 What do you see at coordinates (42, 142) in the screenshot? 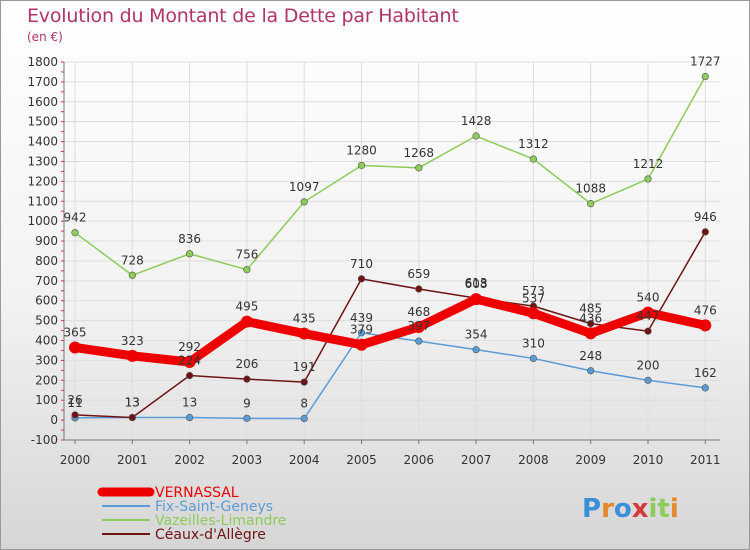
I see `y-tick-label: 1400` at bounding box center [42, 142].